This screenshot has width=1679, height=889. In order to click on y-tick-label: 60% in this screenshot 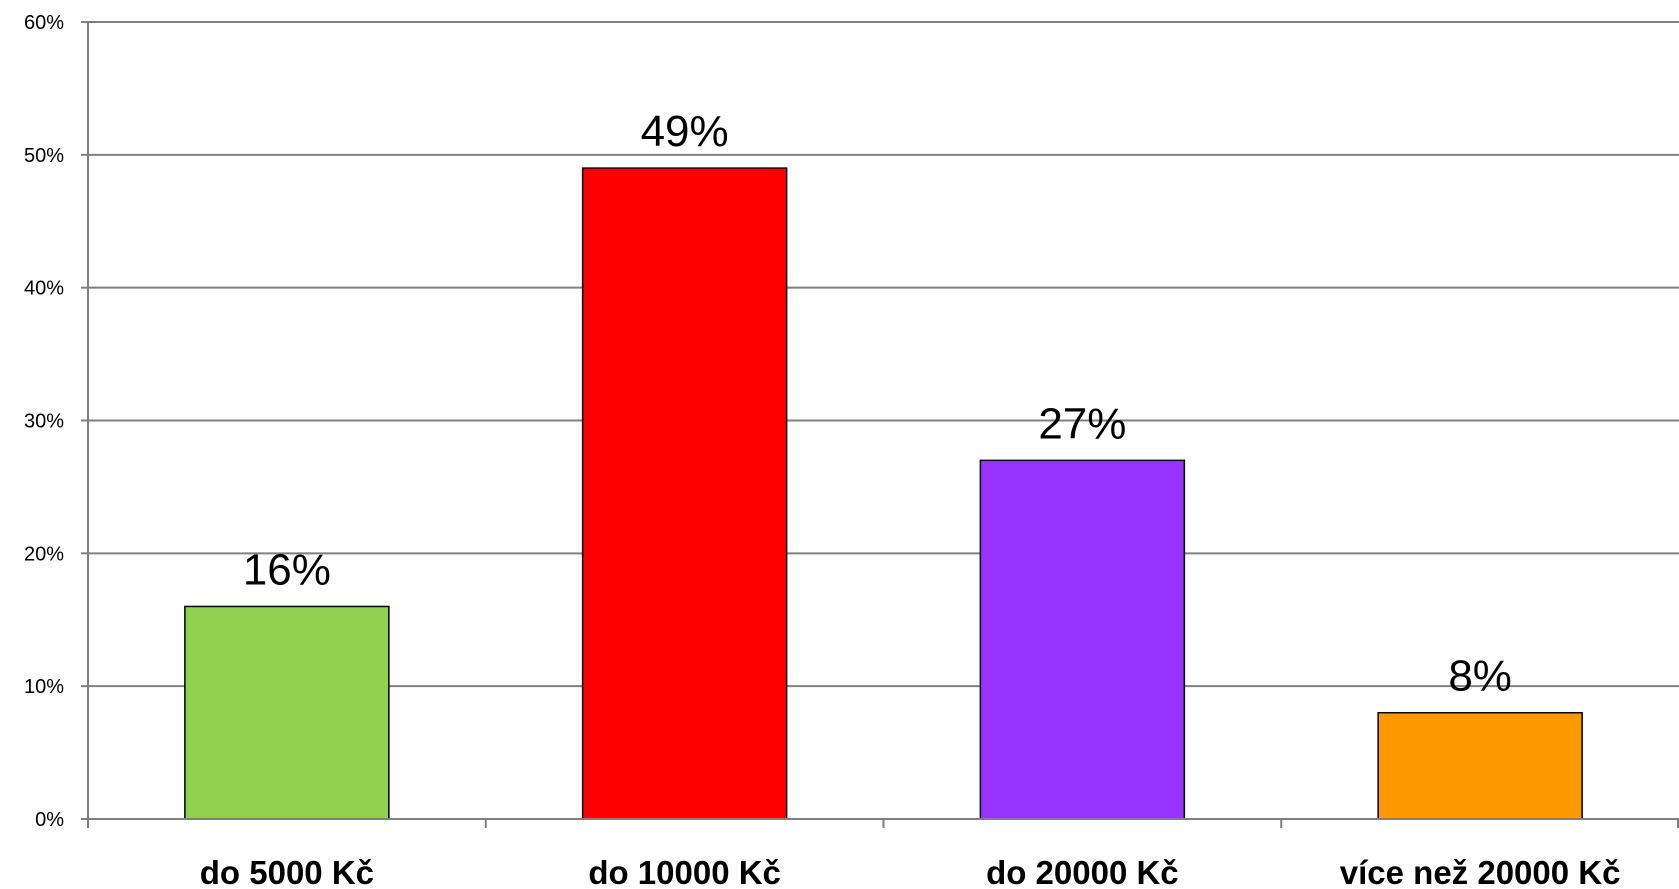, I will do `click(44, 23)`.